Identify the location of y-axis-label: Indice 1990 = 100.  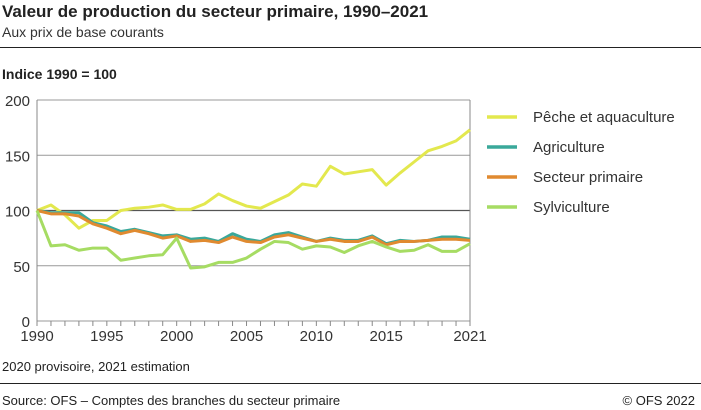
(59, 74).